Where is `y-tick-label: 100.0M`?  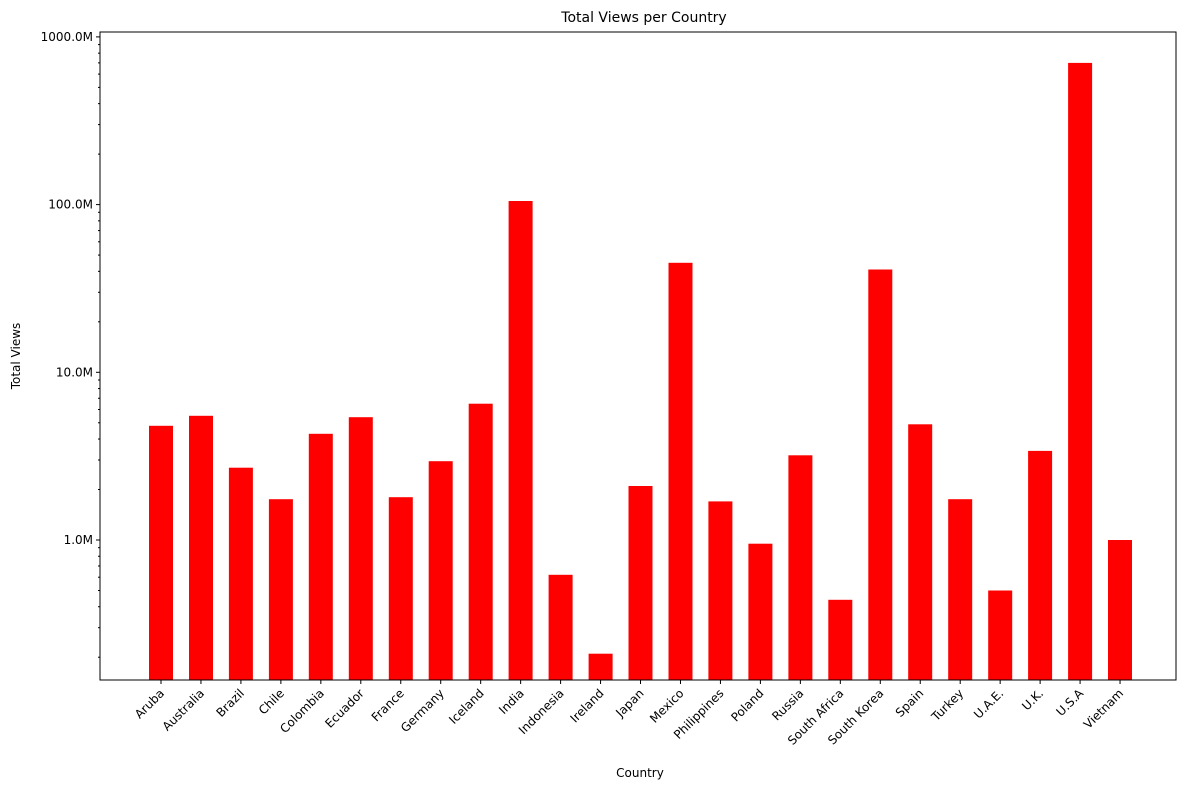 y-tick-label: 100.0M is located at coordinates (70, 205).